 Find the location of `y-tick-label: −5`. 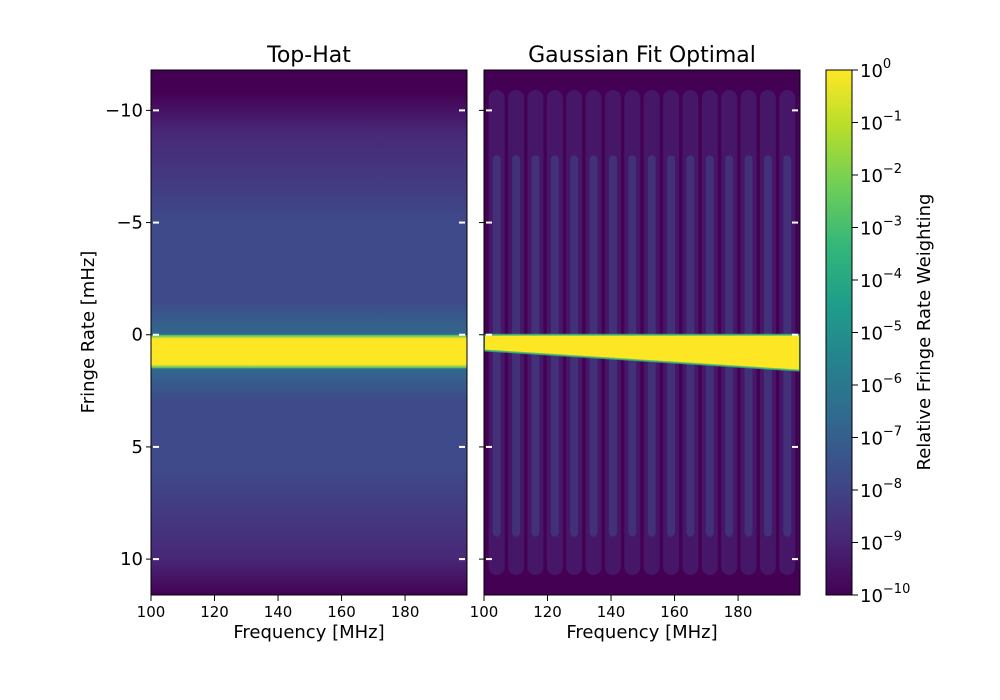

y-tick-label: −5 is located at coordinates (129, 223).